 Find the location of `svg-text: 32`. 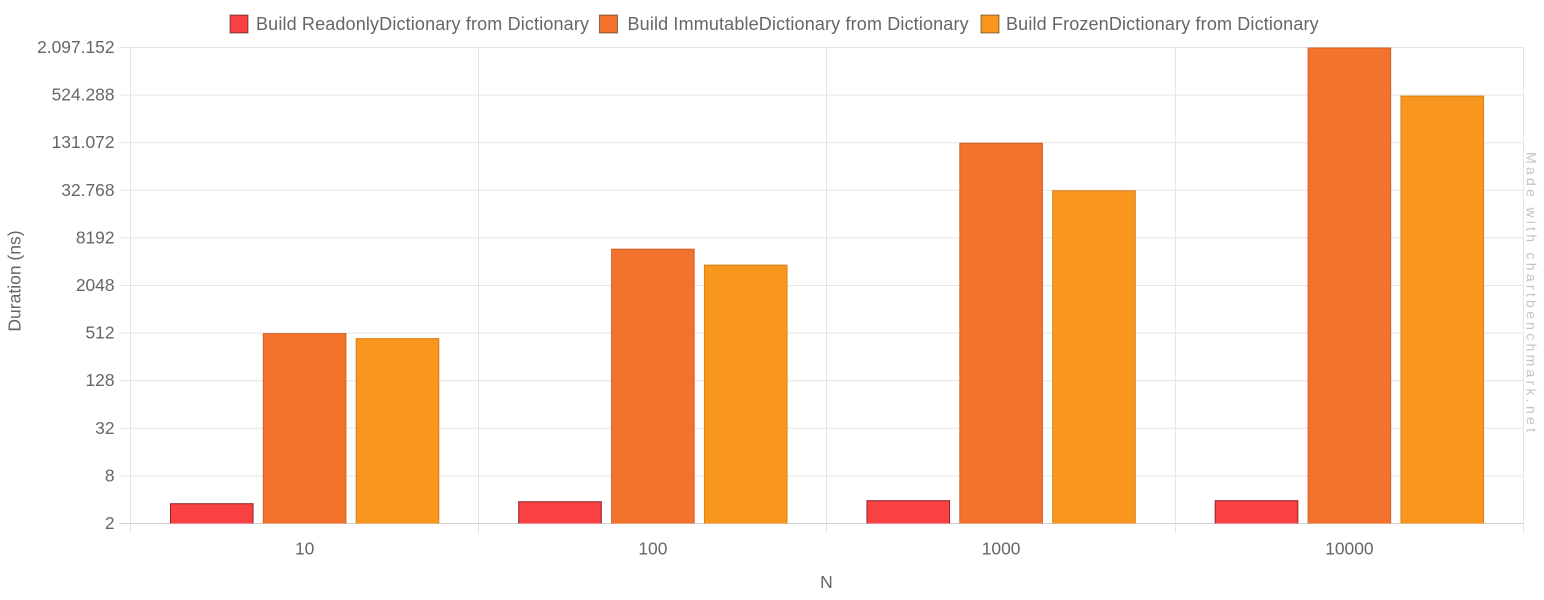

svg-text: 32 is located at coordinates (104, 428).